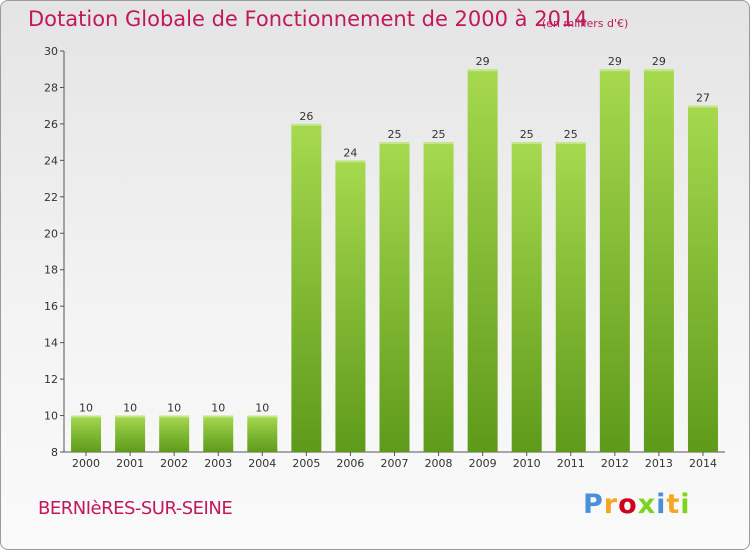  I want to click on y-tick-label: 16, so click(51, 306).